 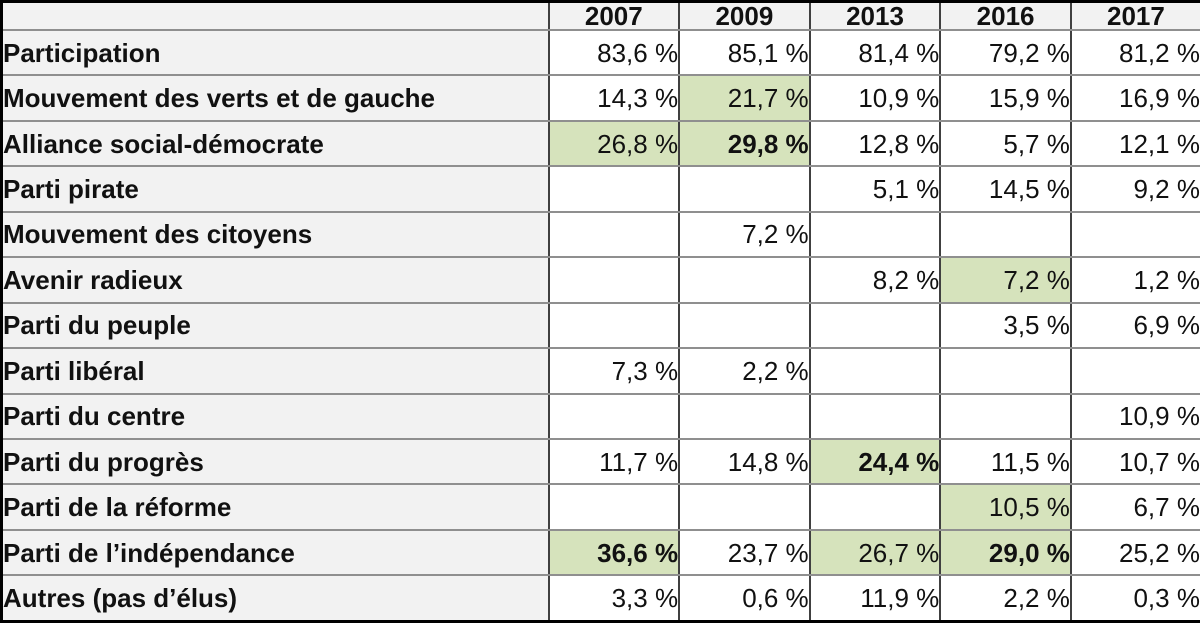 I want to click on row-label: Parti du peuple, so click(x=275, y=325).